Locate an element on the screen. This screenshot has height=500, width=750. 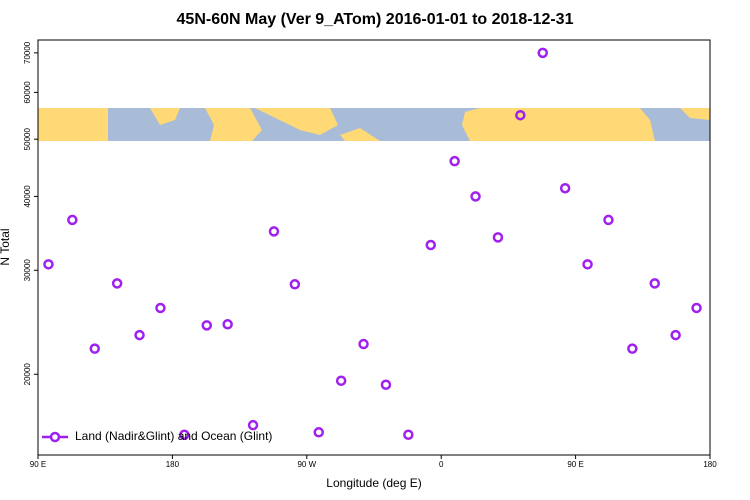
legend-label: Land (Nadir&Glint) and Ocean (Glint) is located at coordinates (173, 436).